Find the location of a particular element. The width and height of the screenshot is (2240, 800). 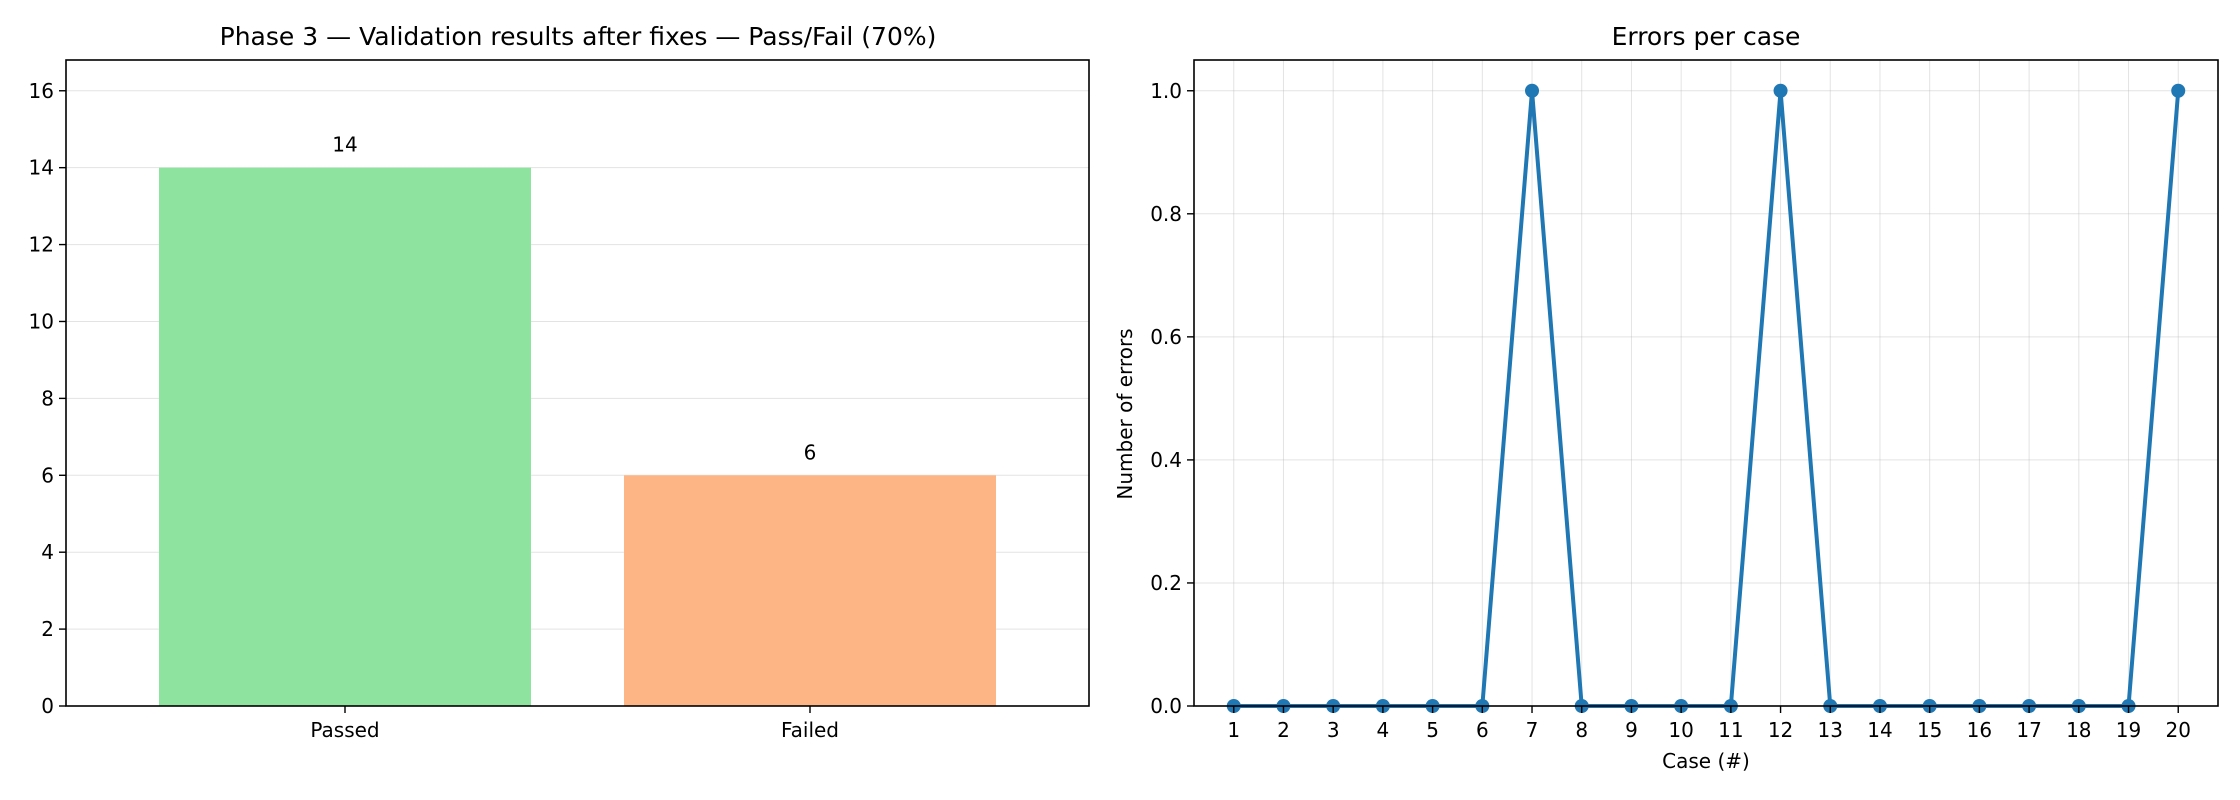

line-chart-x-ticks: 1 2 3 4 5 6 7 8 9 10 11 12 13 14 15 16 17 18 19 20 is located at coordinates (1709, 724).